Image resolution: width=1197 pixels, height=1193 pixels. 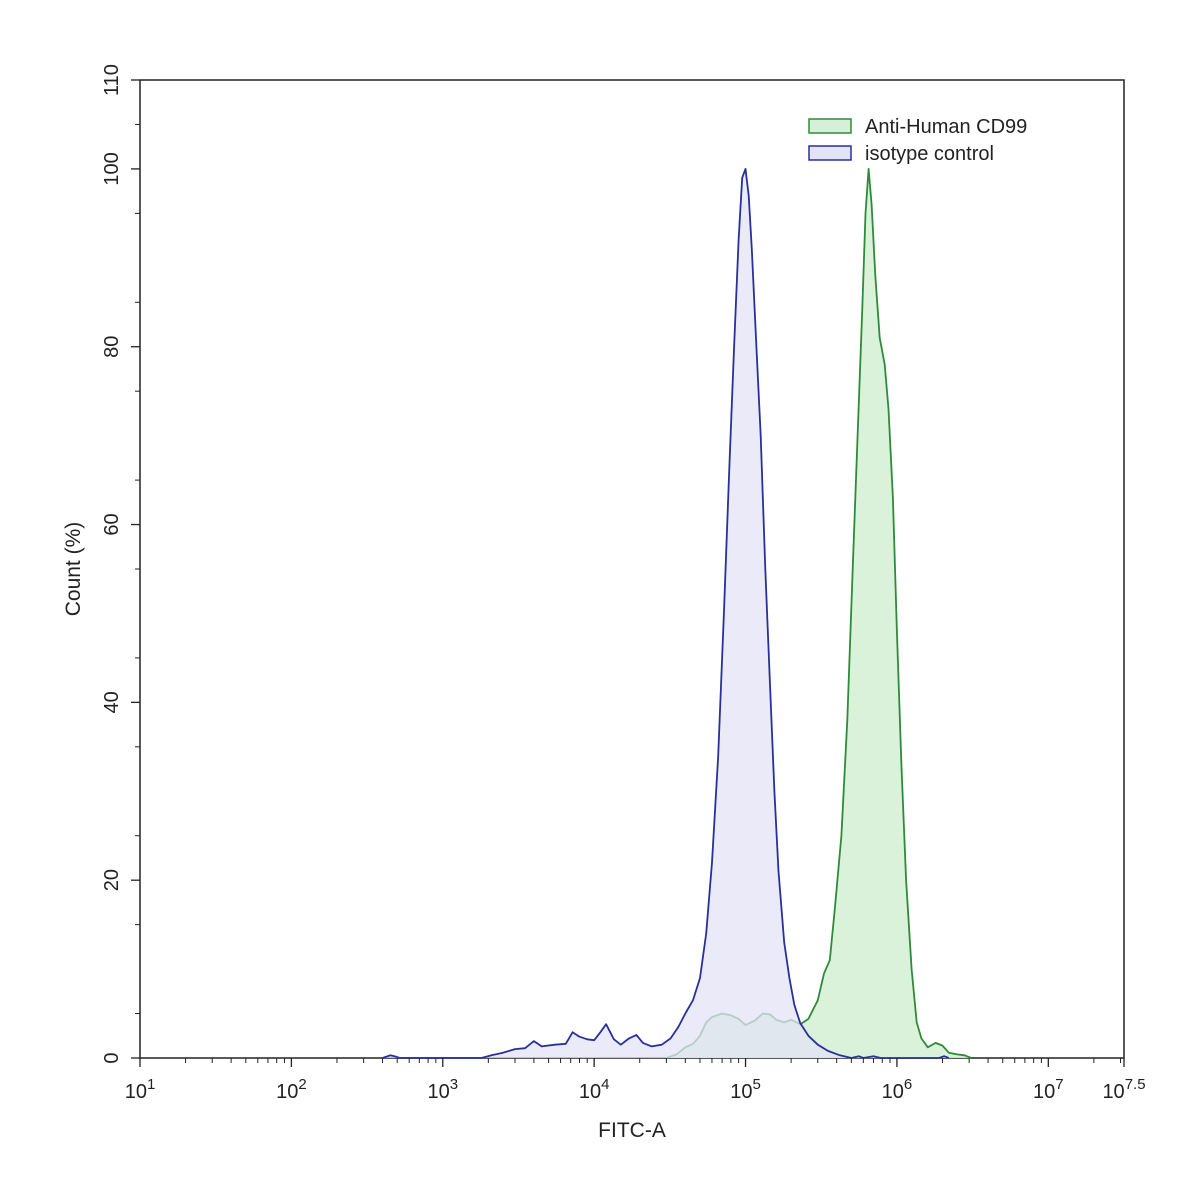 What do you see at coordinates (830, 126) in the screenshot?
I see `legend-swatch-anti-human-cd99` at bounding box center [830, 126].